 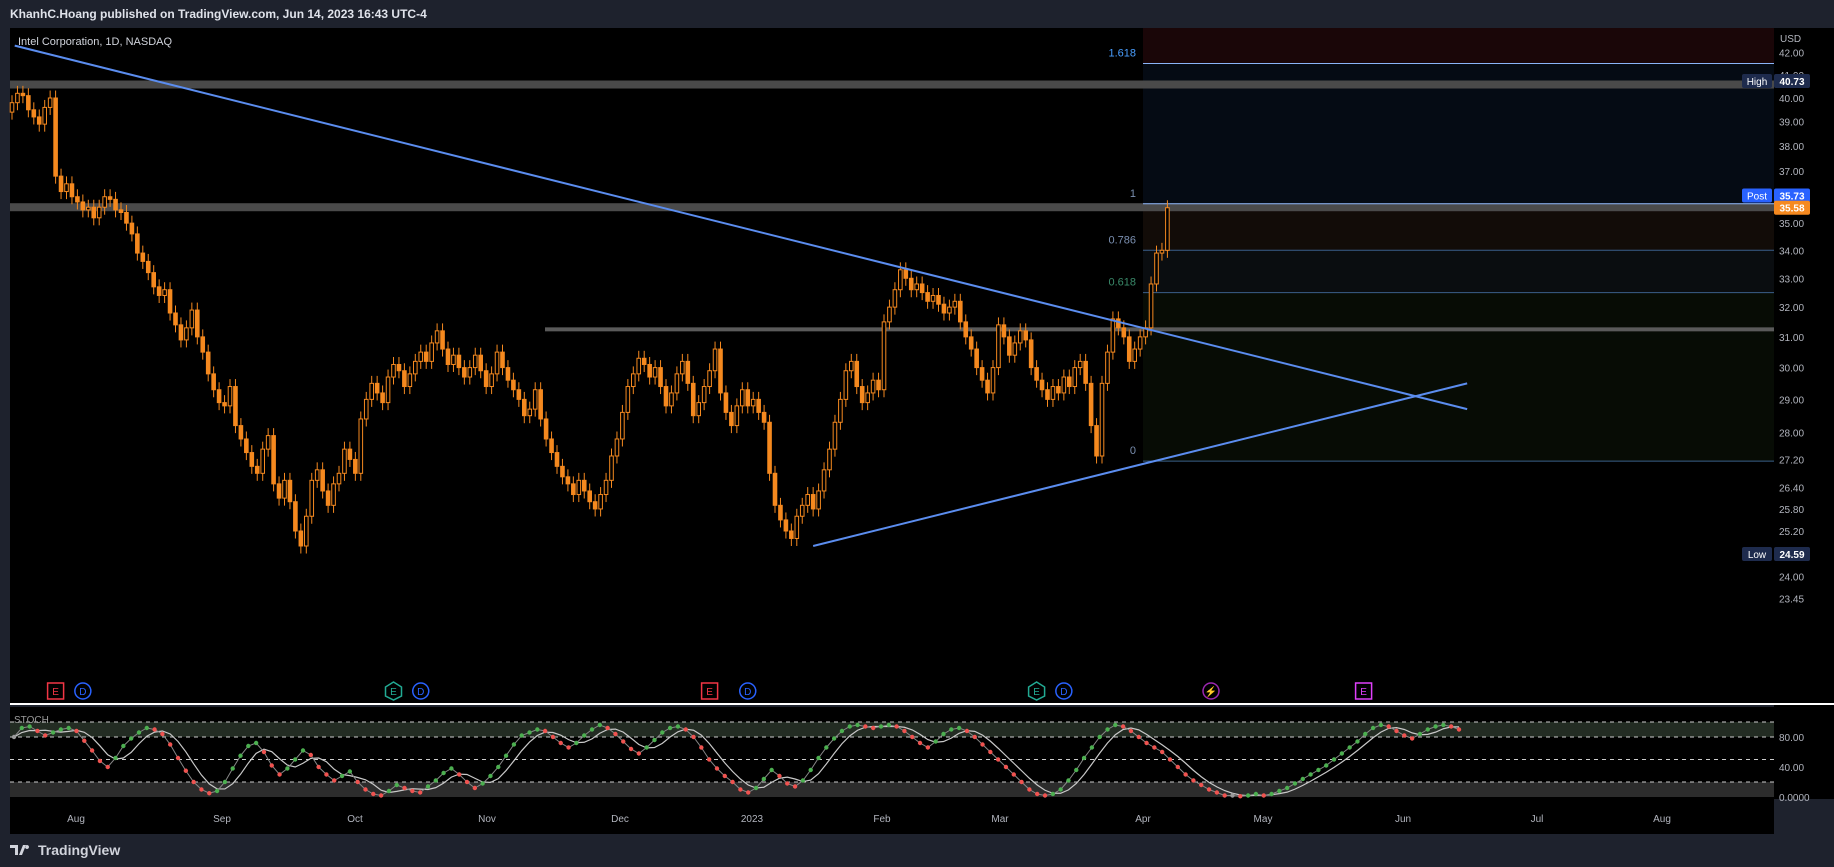 What do you see at coordinates (1363, 691) in the screenshot?
I see `event-marker-earnings-purple: E` at bounding box center [1363, 691].